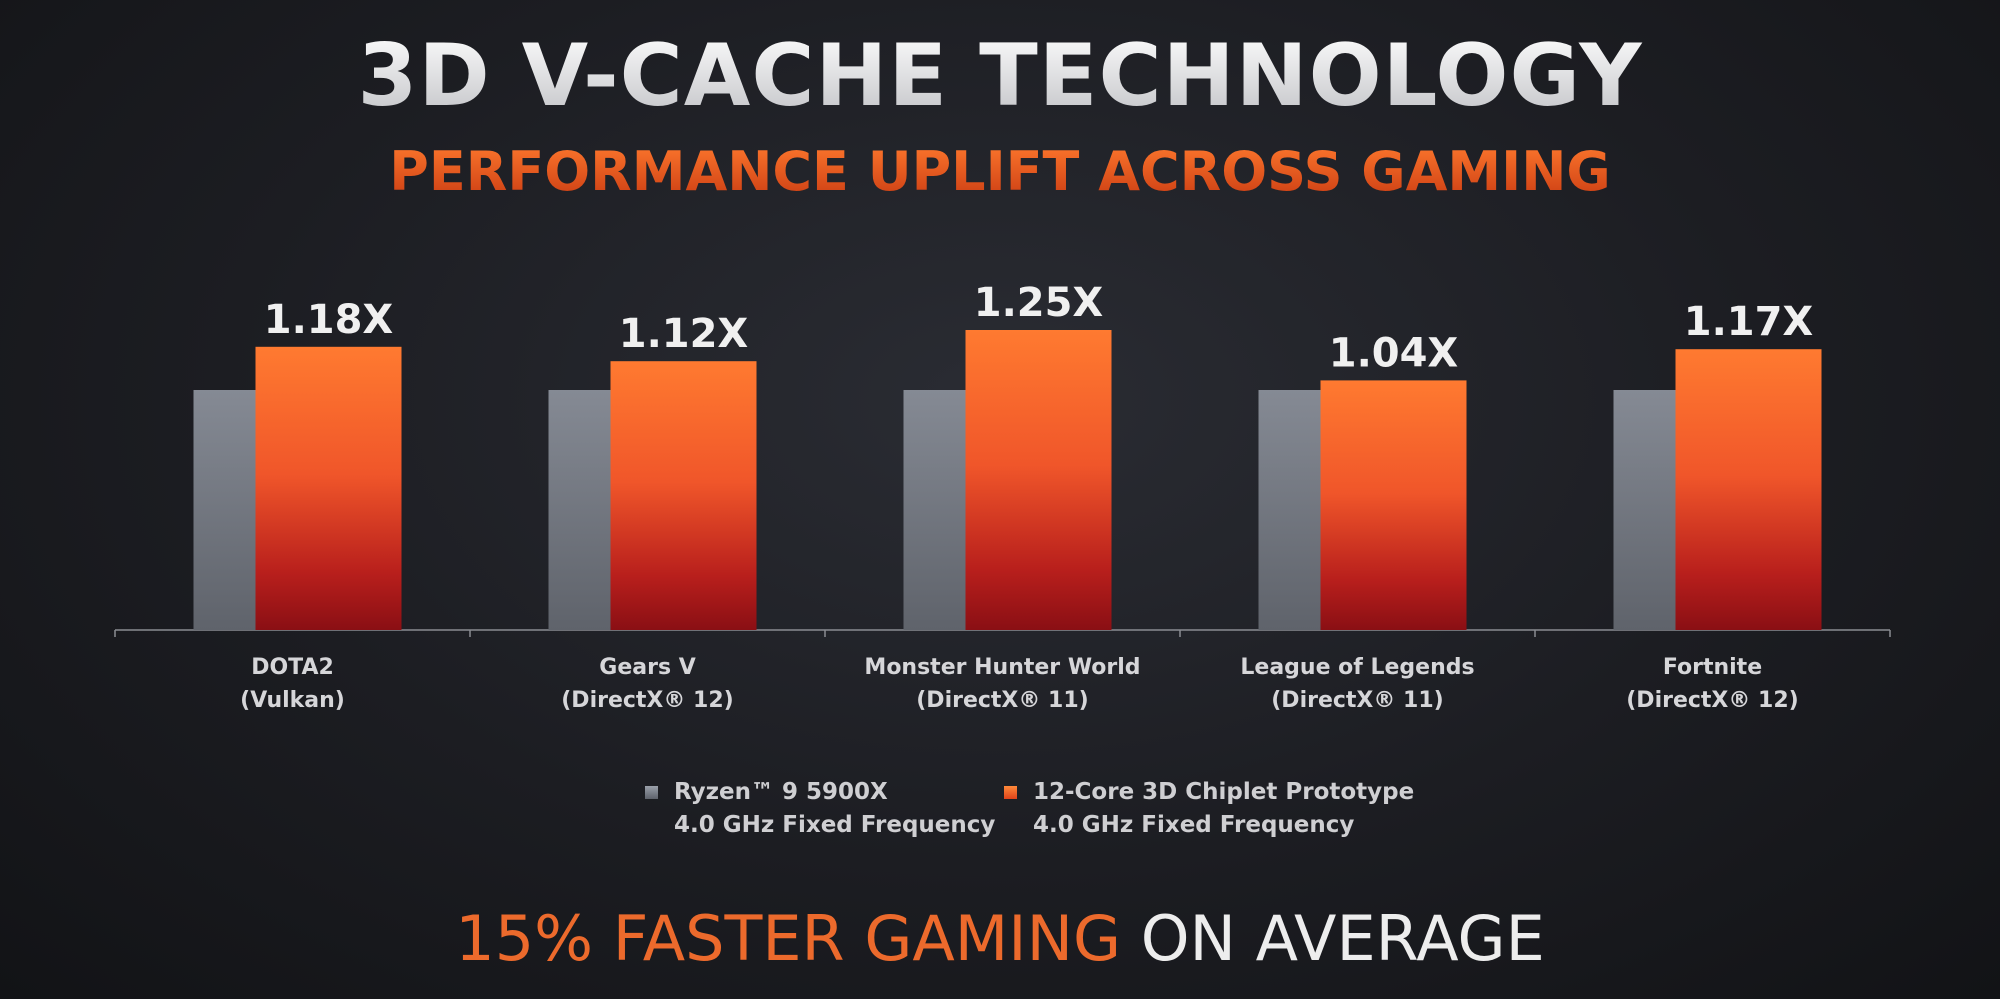  What do you see at coordinates (835, 825) in the screenshot?
I see `legend-baseline-line2: 4.0 GHz Fixed Frequency` at bounding box center [835, 825].